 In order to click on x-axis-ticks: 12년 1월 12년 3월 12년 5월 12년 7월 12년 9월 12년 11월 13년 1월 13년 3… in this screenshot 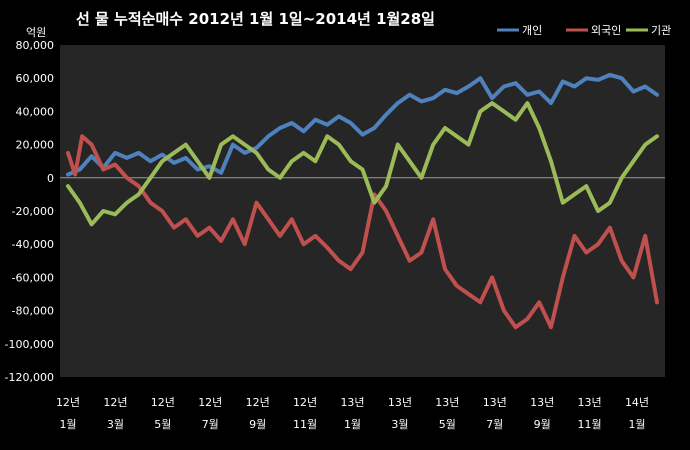, I will do `click(352, 413)`.